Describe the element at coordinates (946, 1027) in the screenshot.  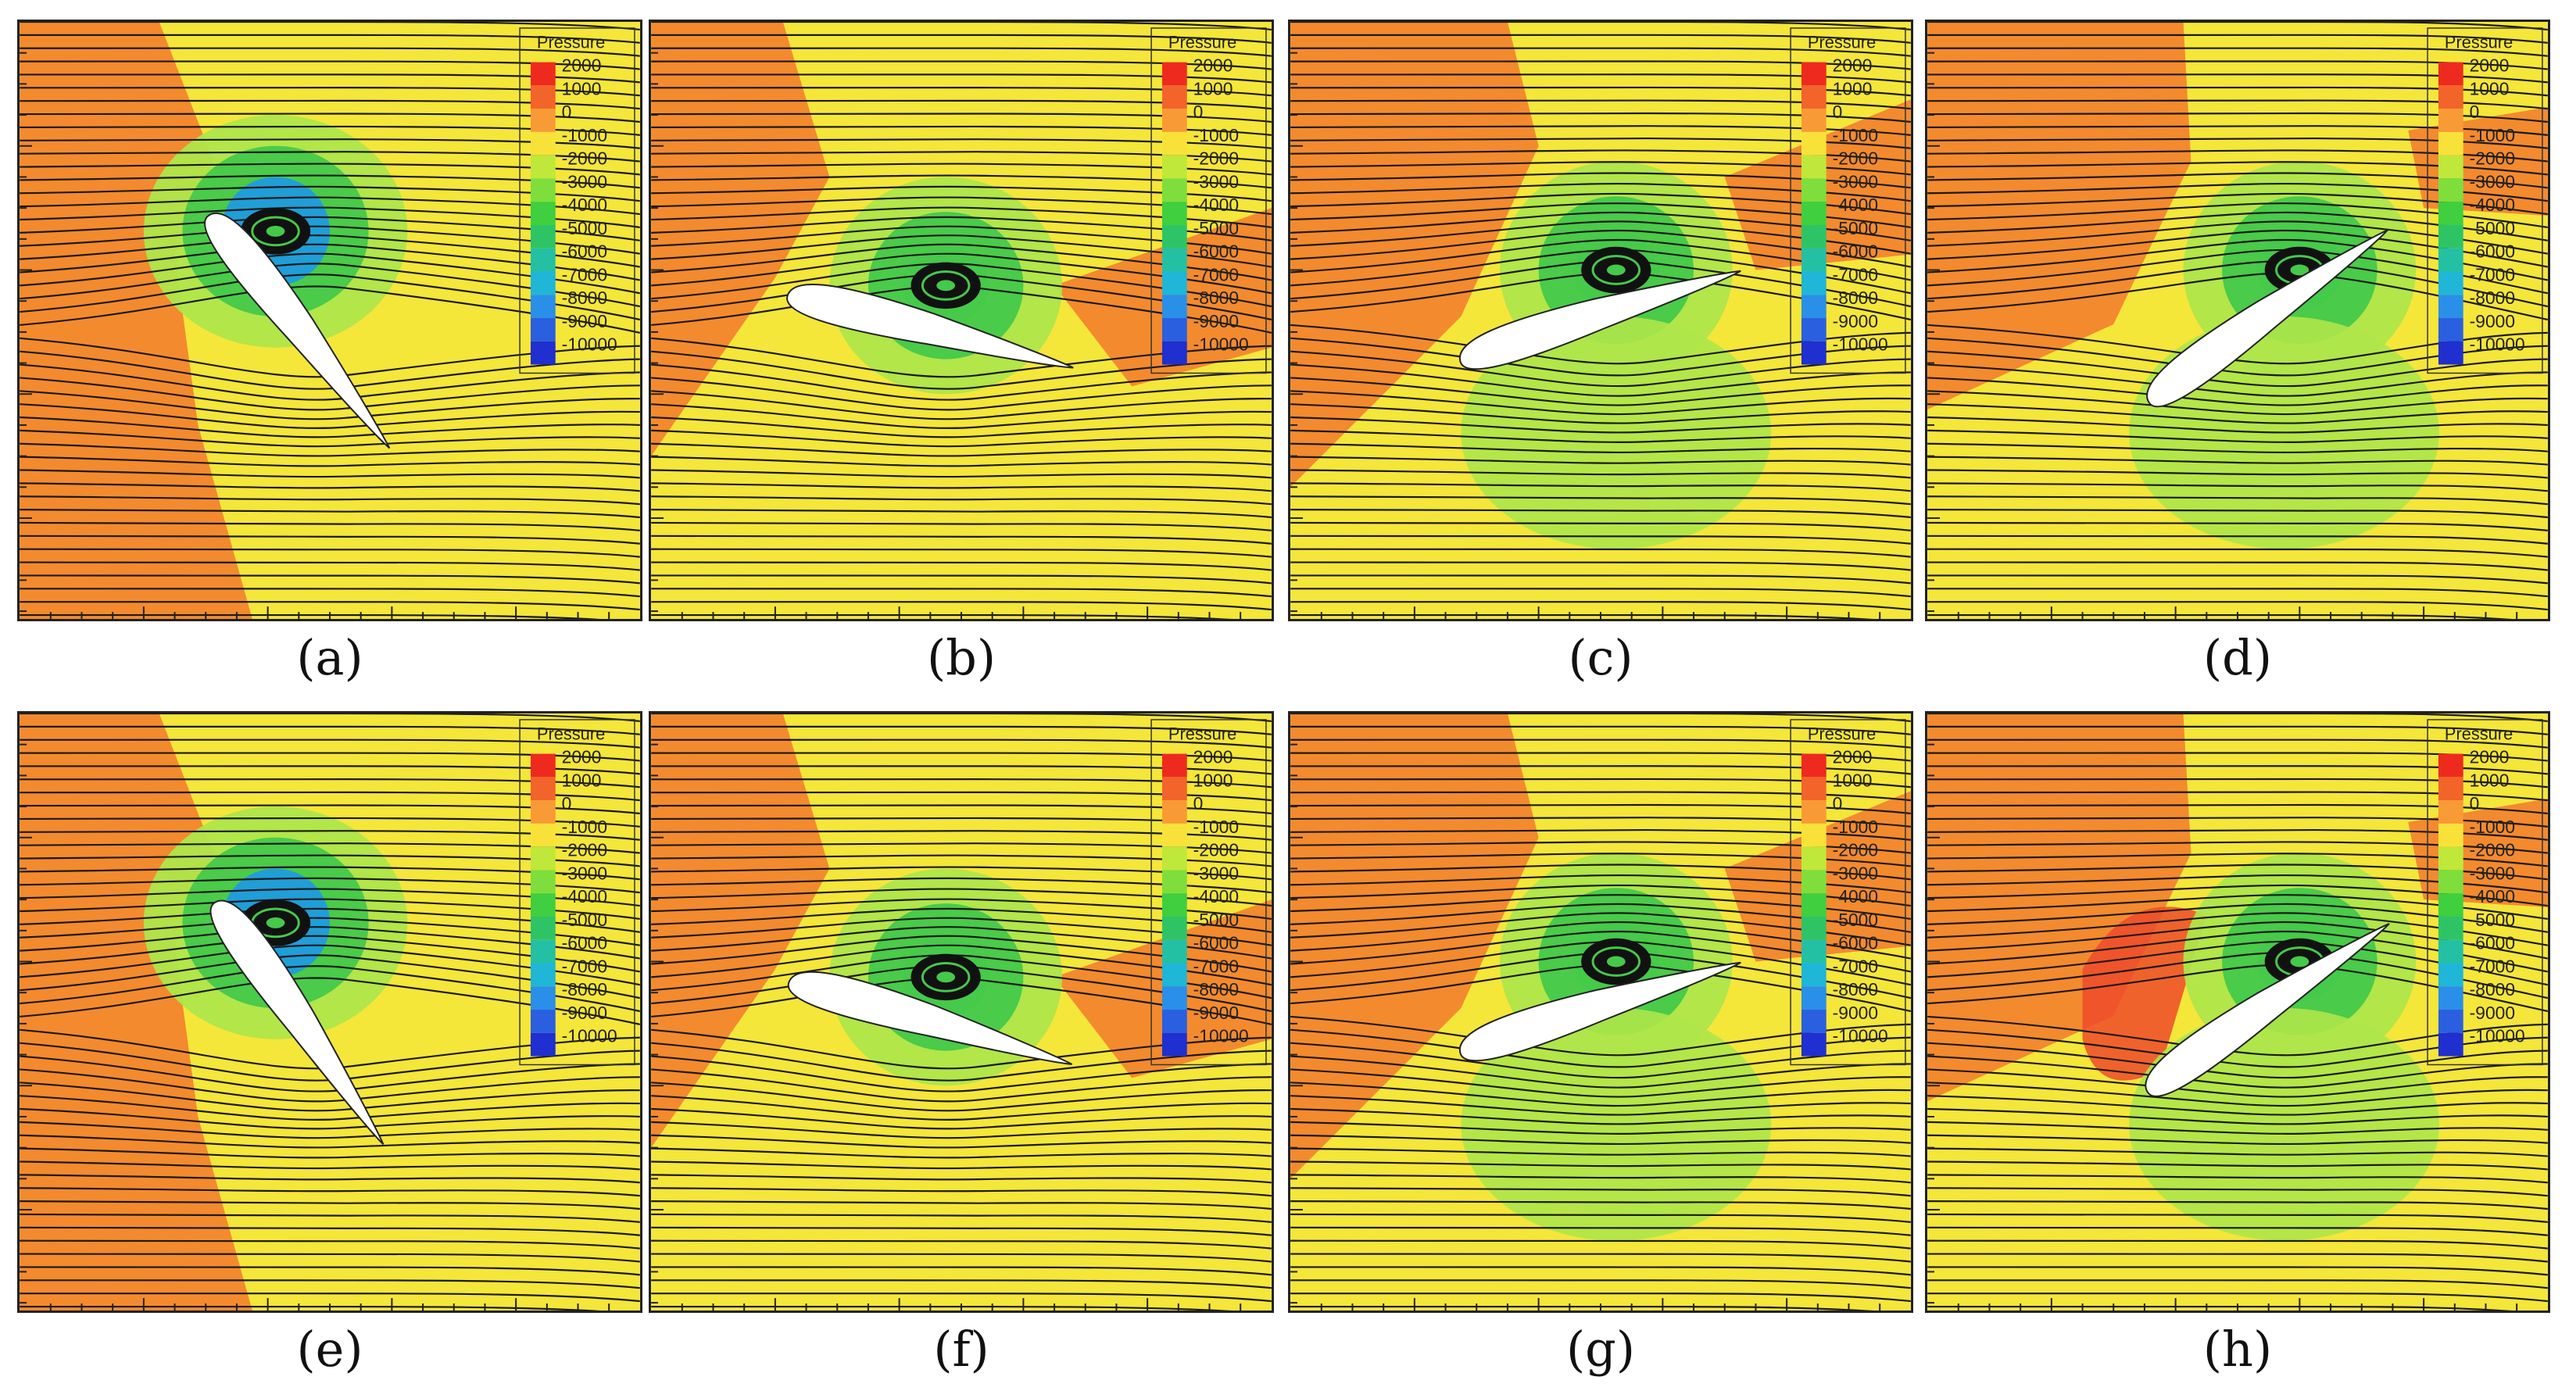
I see `axis-ticks` at that location.